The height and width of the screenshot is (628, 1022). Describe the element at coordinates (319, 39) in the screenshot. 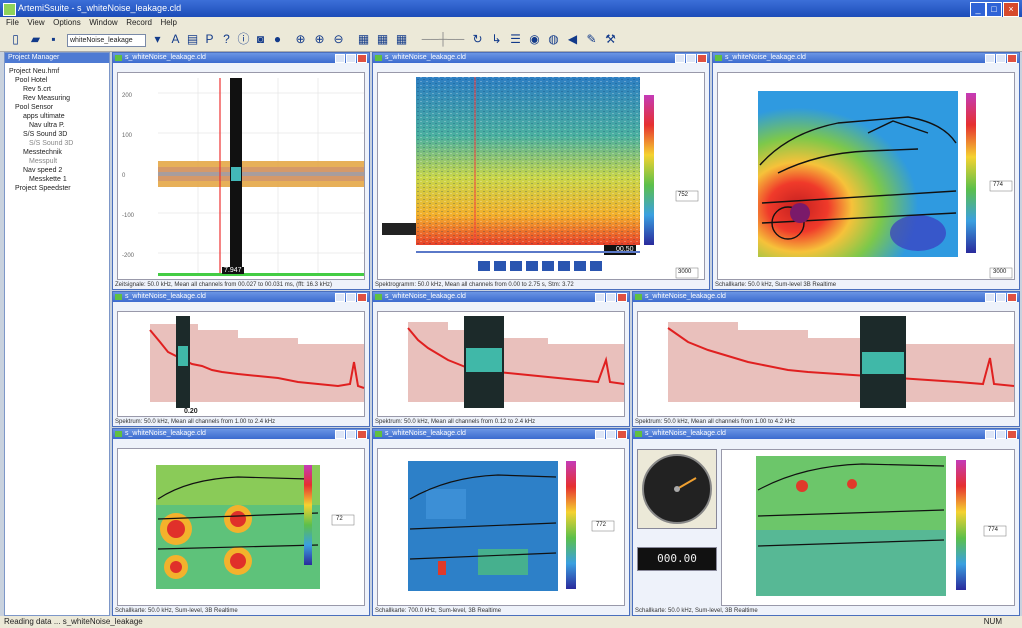

I see `zoom-in-icon: ⊕` at that location.